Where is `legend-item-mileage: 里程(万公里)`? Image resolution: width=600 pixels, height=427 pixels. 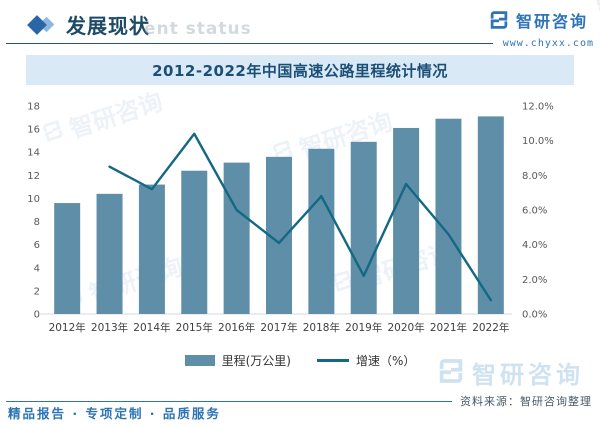 legend-item-mileage: 里程(万公里) is located at coordinates (237, 360).